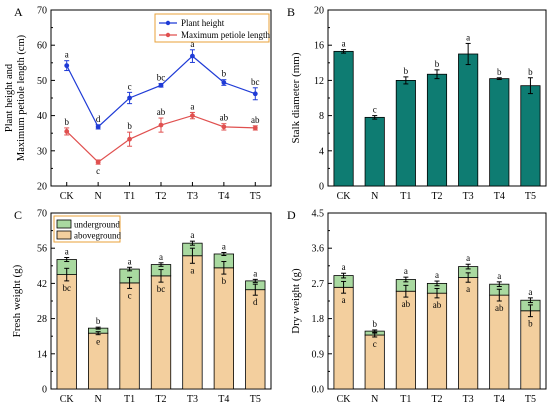 This screenshot has height=409, width=550. Describe the element at coordinates (17, 300) in the screenshot. I see `y-axis-label: Fresh weight (g)` at that location.